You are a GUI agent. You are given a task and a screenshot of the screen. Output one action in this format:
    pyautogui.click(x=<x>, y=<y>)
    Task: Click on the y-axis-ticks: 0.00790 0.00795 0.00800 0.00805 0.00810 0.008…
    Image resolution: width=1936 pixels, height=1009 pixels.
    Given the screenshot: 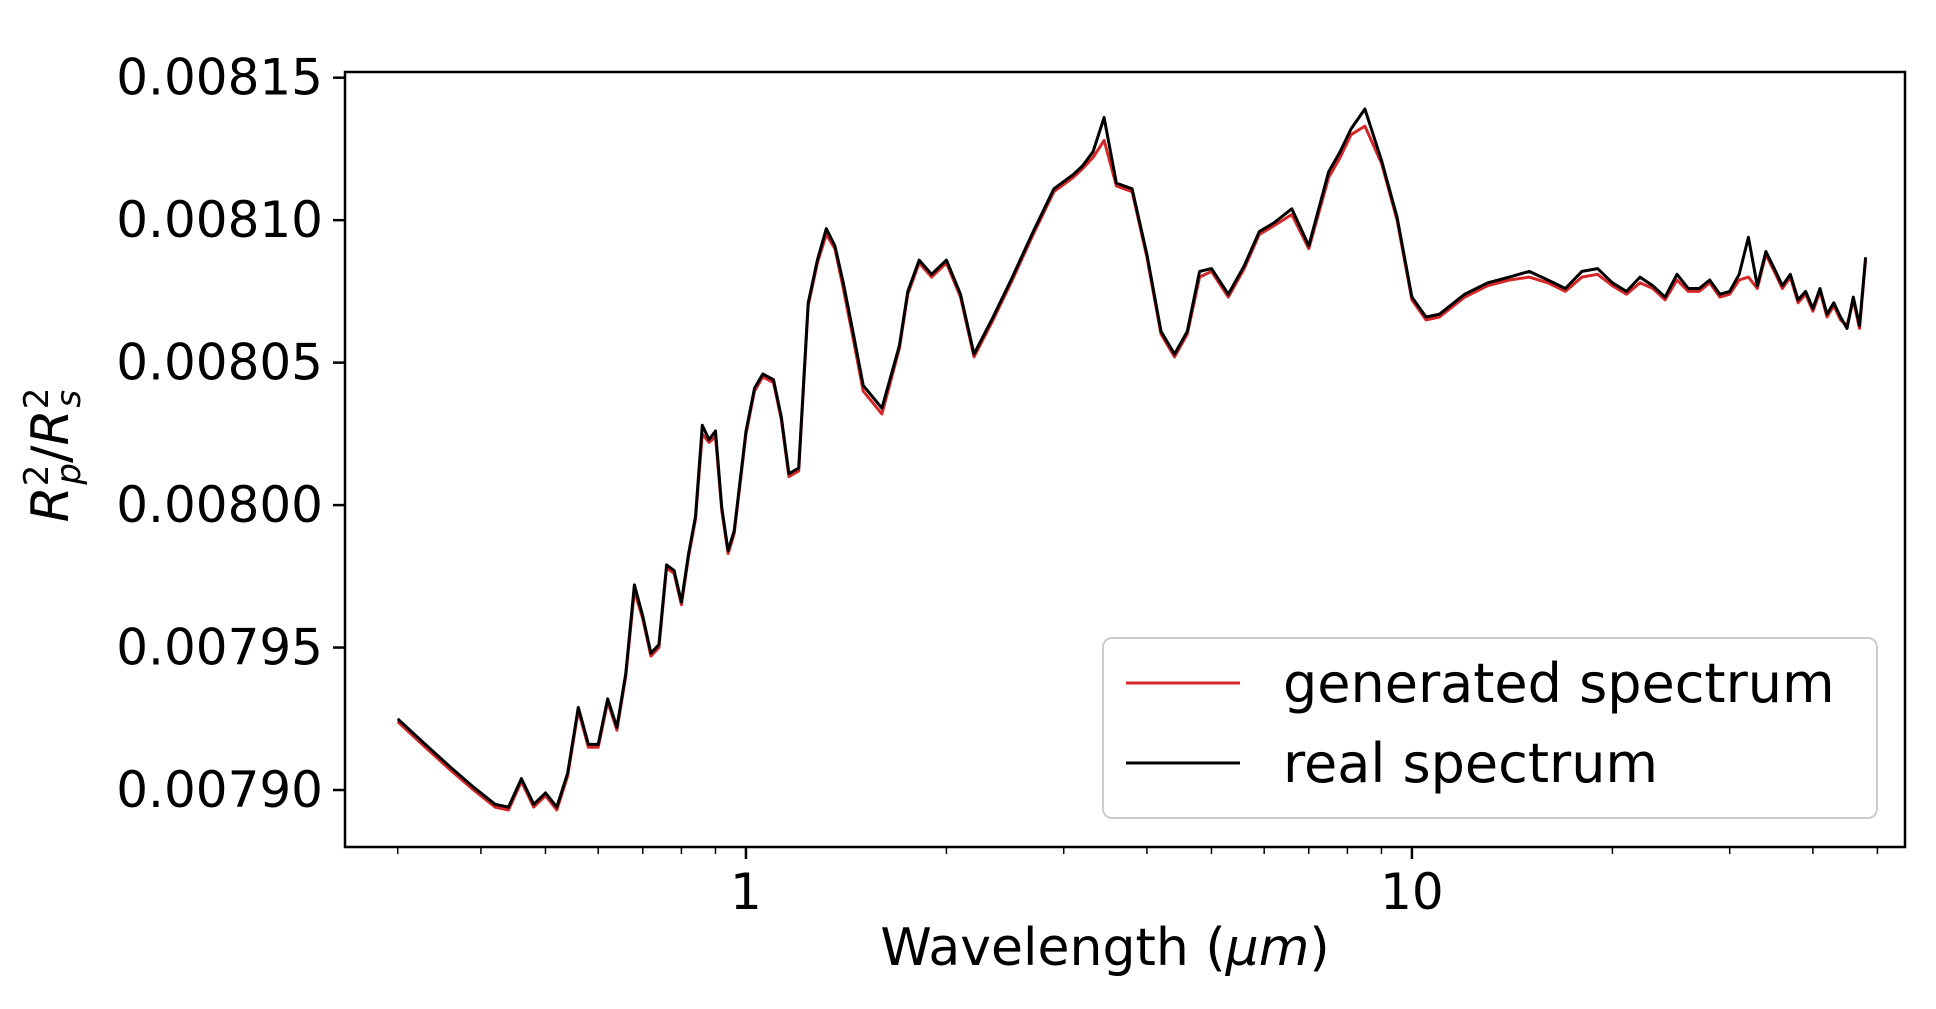 What is the action you would take?
    pyautogui.click(x=230, y=434)
    